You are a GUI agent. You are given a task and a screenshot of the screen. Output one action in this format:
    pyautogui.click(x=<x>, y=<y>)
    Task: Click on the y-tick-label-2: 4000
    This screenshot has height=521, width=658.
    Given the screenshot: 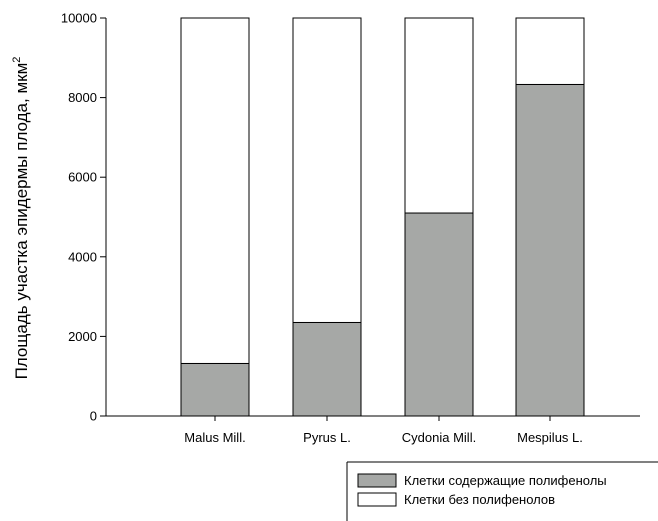 What is the action you would take?
    pyautogui.click(x=82, y=256)
    